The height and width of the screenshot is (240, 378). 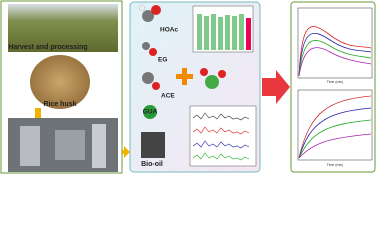 What do you see at coordinates (168, 96) in the screenshot?
I see `molecule-label: ACE` at bounding box center [168, 96].